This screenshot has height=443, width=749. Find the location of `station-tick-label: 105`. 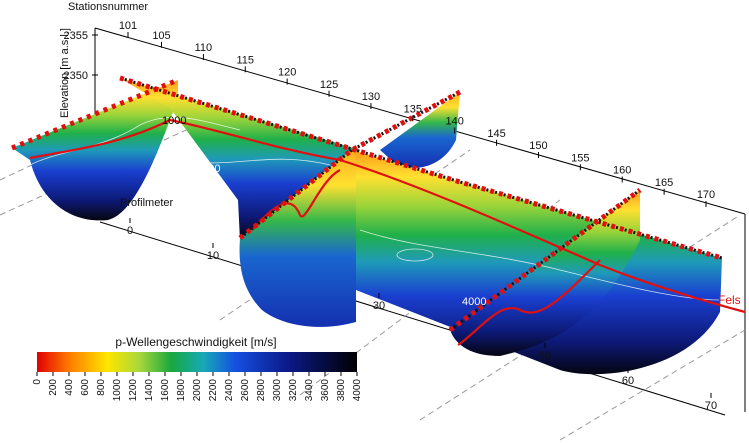

station-tick-label: 105 is located at coordinates (161, 36).